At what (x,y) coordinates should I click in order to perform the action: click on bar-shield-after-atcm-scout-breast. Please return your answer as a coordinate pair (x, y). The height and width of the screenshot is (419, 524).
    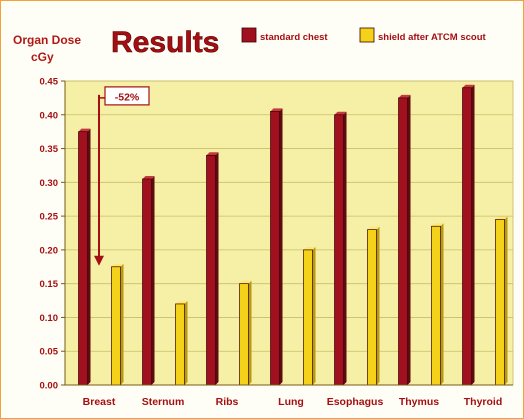
    Looking at the image, I should click on (117, 324).